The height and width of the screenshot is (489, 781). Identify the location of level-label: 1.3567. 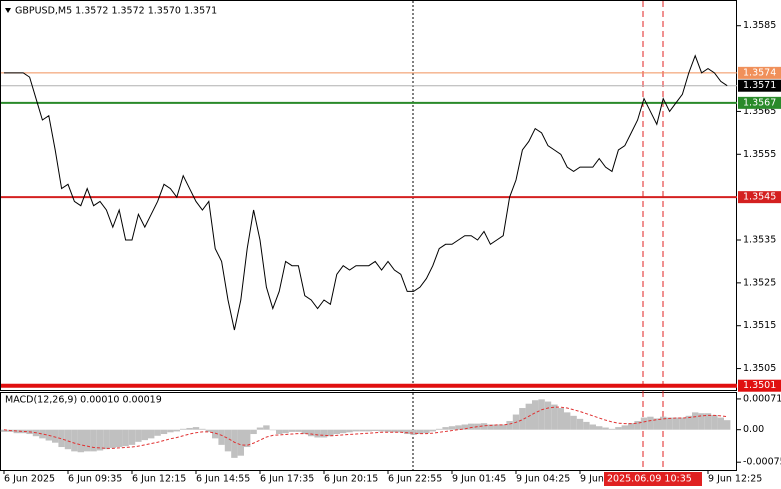
(759, 102).